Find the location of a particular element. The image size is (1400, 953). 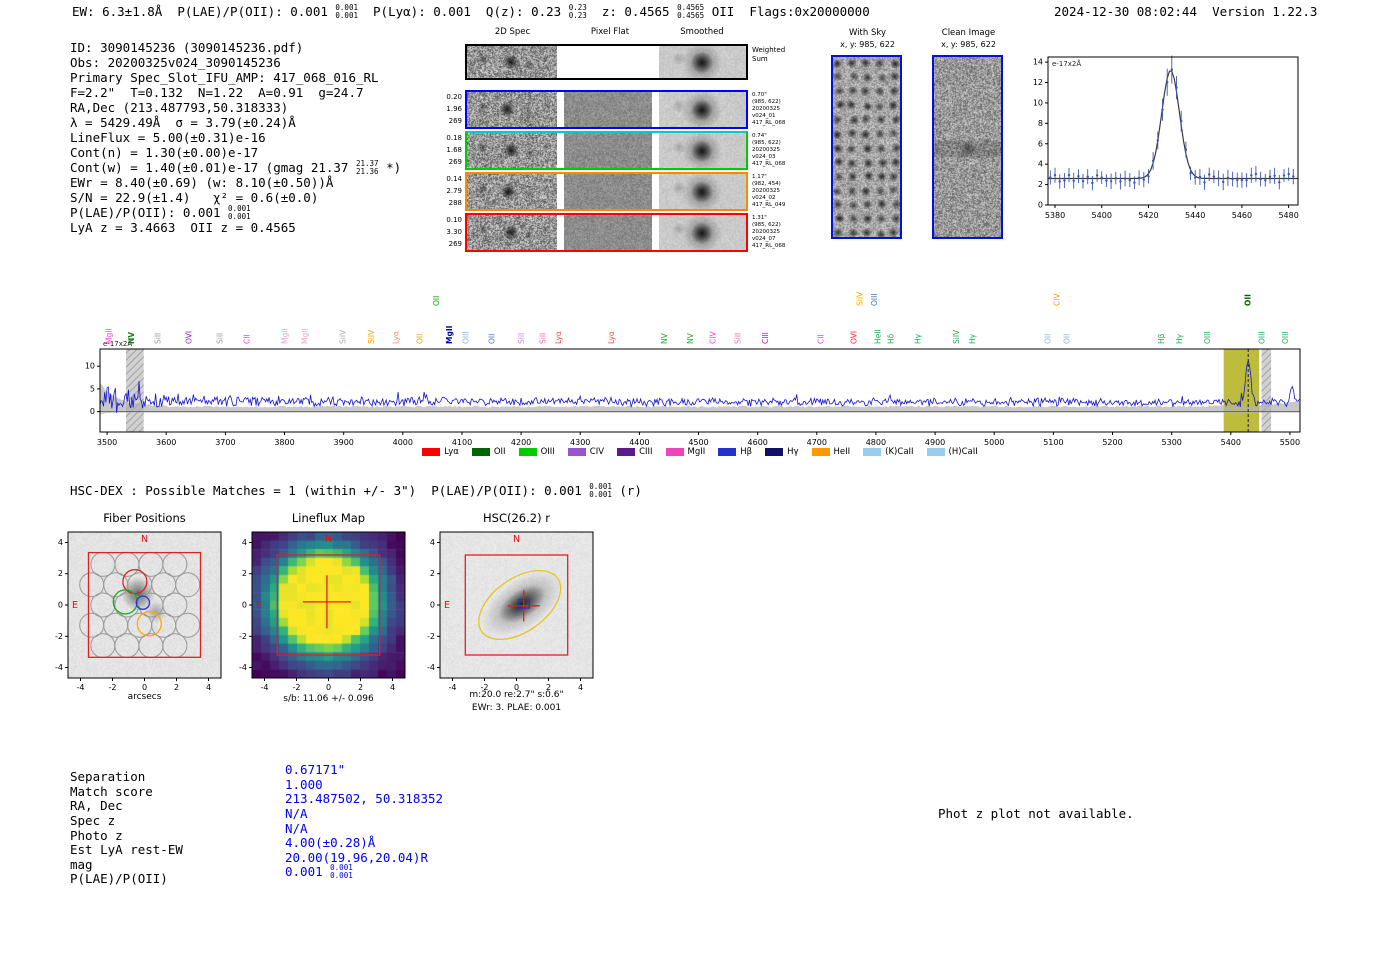

info-text: *) is located at coordinates (390, 167).